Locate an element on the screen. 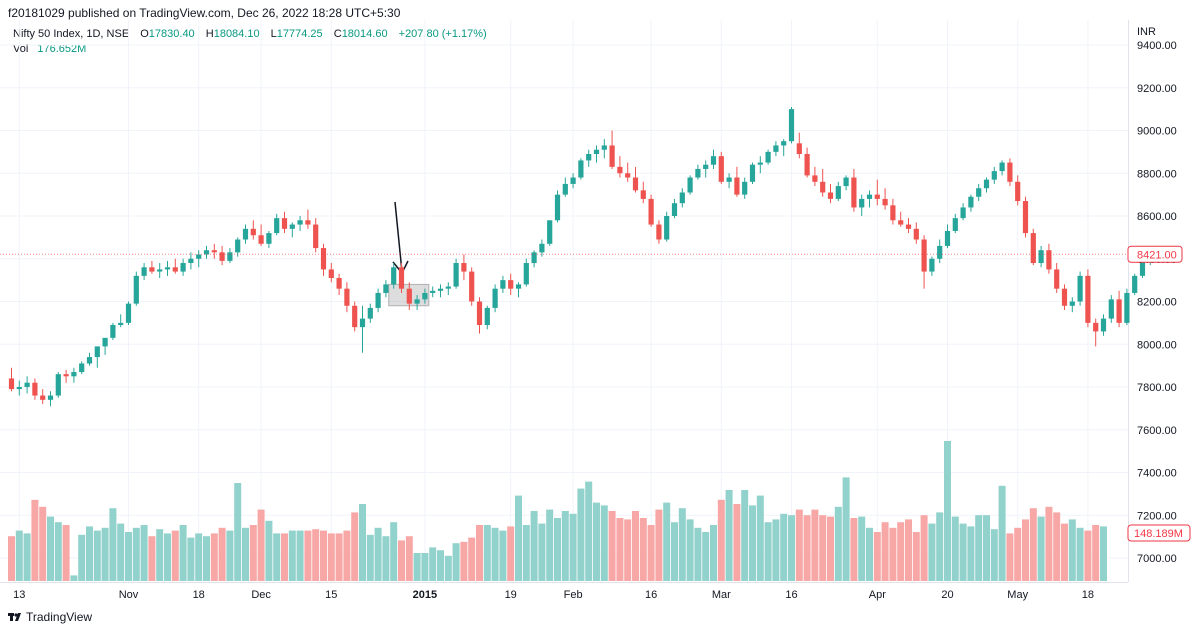  tradingview-logo-icon is located at coordinates (14, 617).